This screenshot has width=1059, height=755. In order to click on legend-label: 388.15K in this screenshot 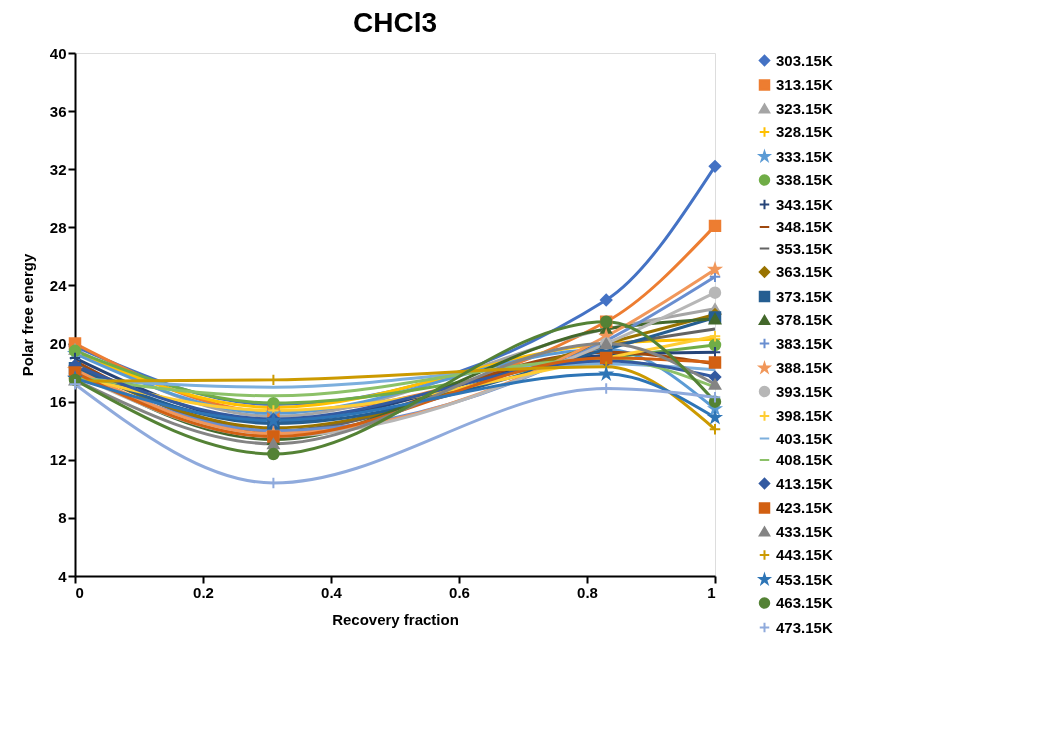, I will do `click(804, 367)`.